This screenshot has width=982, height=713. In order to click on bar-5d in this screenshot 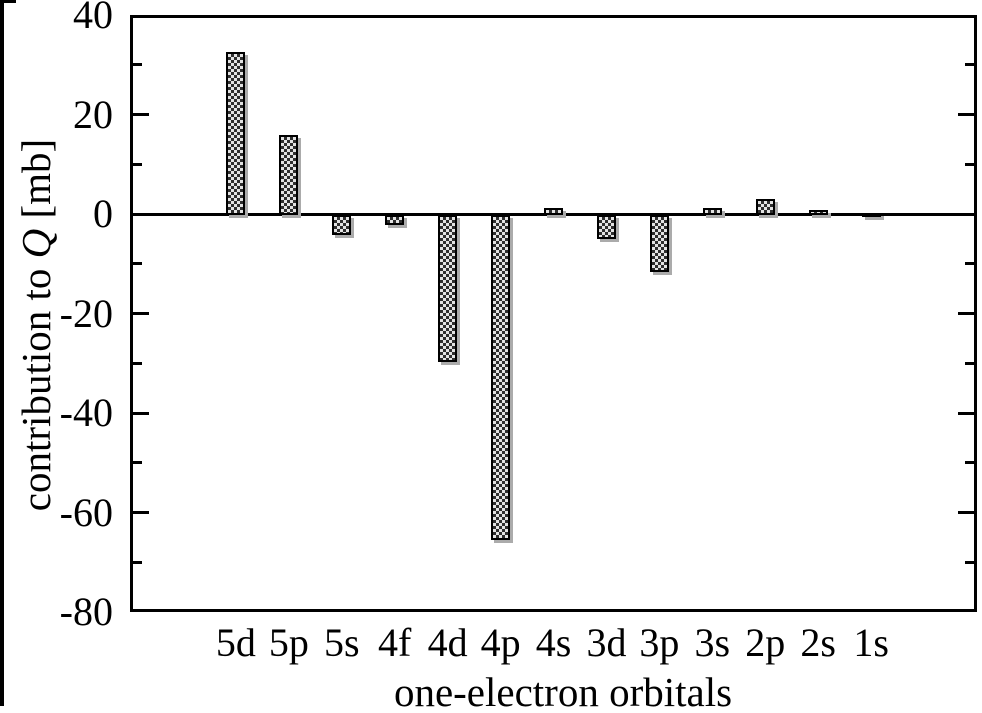, I will do `click(236, 133)`.